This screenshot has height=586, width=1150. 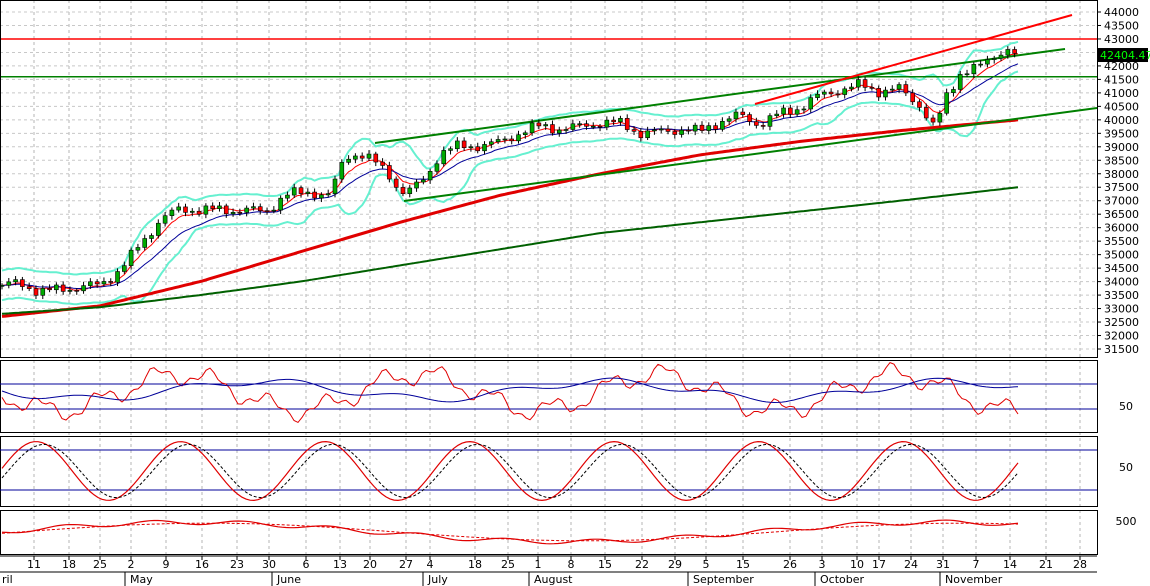 What do you see at coordinates (1121, 349) in the screenshot?
I see `price-tick-label: 31500` at bounding box center [1121, 349].